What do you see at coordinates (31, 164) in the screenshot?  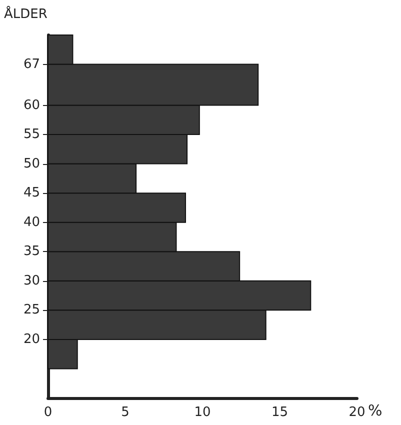 I see `y-tick-label: 50` at bounding box center [31, 164].